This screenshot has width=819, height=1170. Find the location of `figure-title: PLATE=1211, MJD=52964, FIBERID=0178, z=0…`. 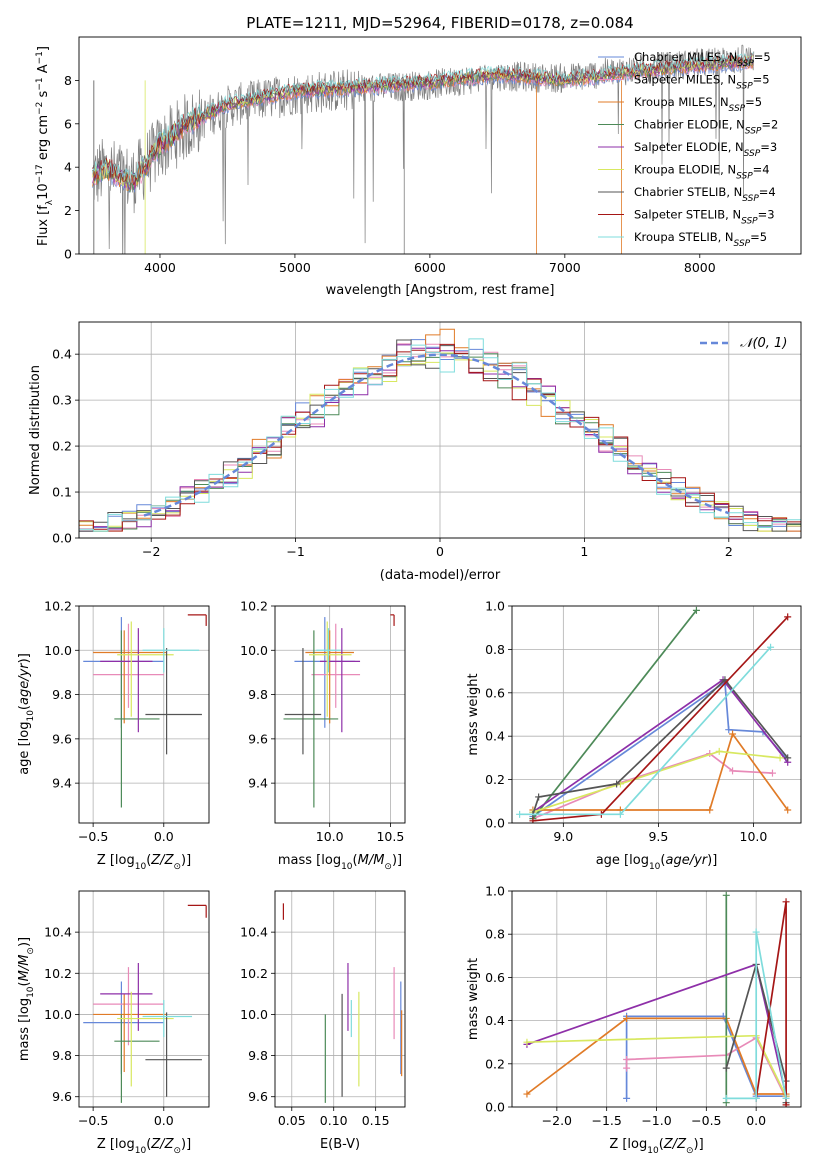

figure-title: PLATE=1211, MJD=52964, FIBERID=0178, z=0… is located at coordinates (439, 23).